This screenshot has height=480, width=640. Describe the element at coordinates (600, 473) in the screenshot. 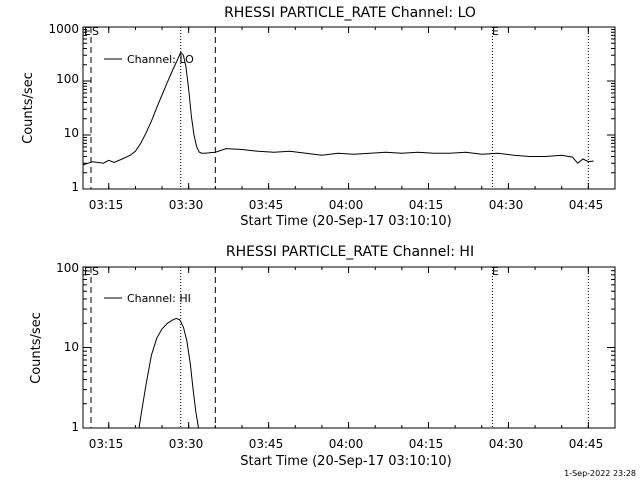

I see `footer-timestamp: 1-Sep-2022 23:28` at that location.